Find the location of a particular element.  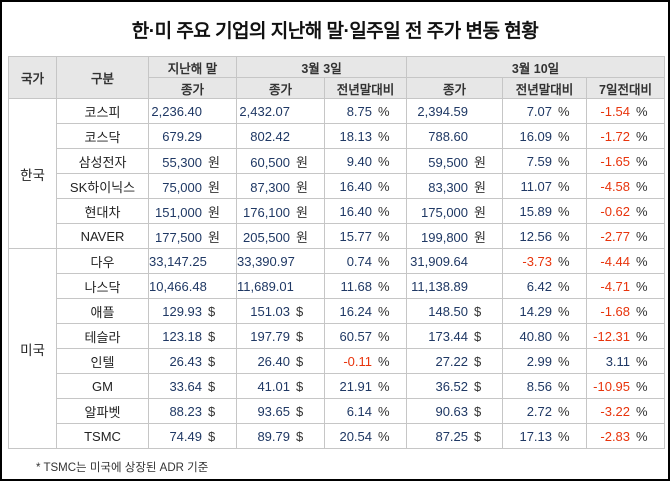

value-cell: -0.62% is located at coordinates (626, 211).